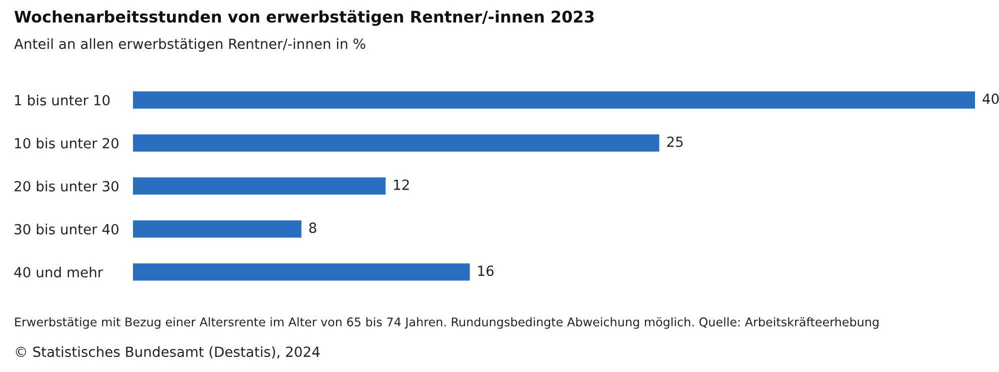 The width and height of the screenshot is (999, 372). I want to click on chart-title: Wochenarbeitsstunden von erwerbstätigen Rentner/-innen 2023, so click(304, 18).